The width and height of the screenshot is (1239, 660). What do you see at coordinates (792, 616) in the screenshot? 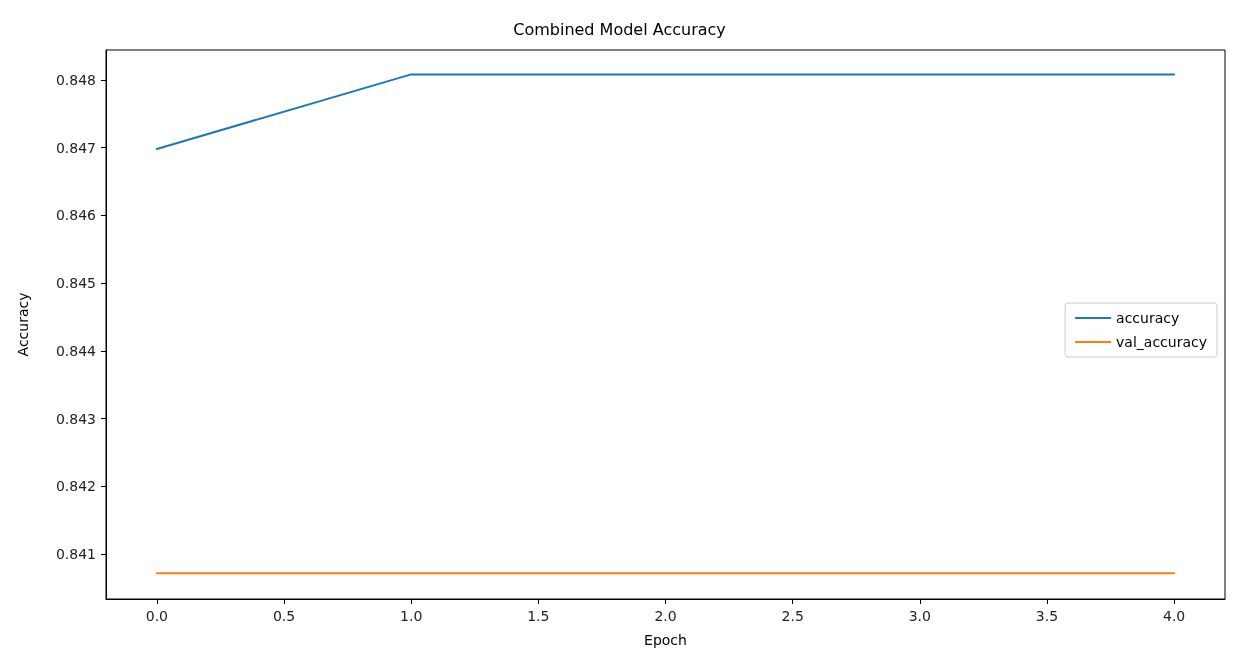
I see `x-tick-label: 2.5` at bounding box center [792, 616].